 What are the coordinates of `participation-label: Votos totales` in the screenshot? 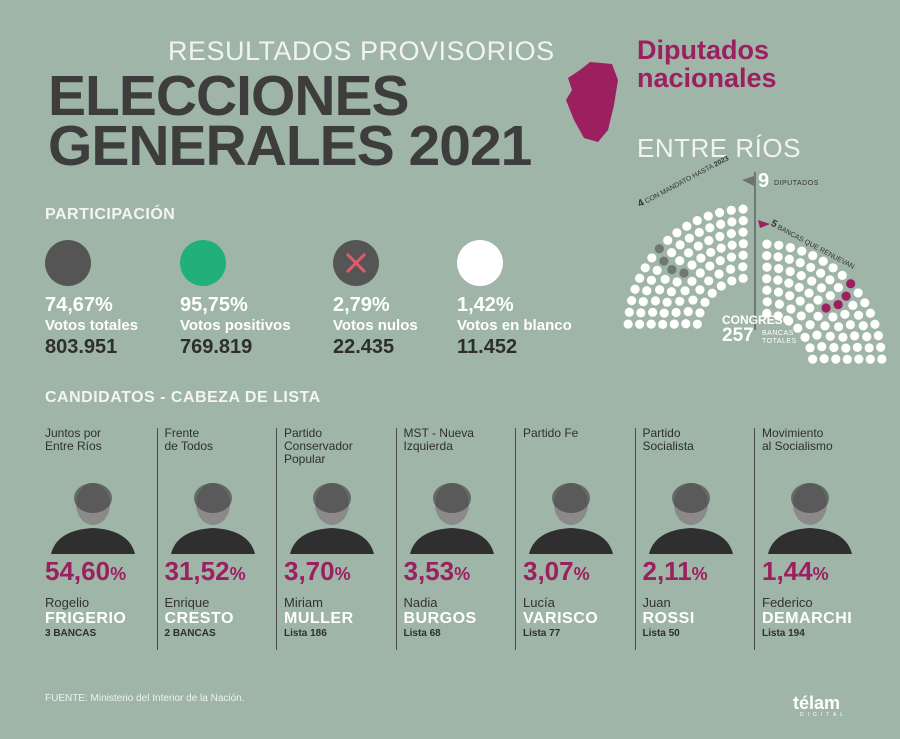 It's located at (92, 325).